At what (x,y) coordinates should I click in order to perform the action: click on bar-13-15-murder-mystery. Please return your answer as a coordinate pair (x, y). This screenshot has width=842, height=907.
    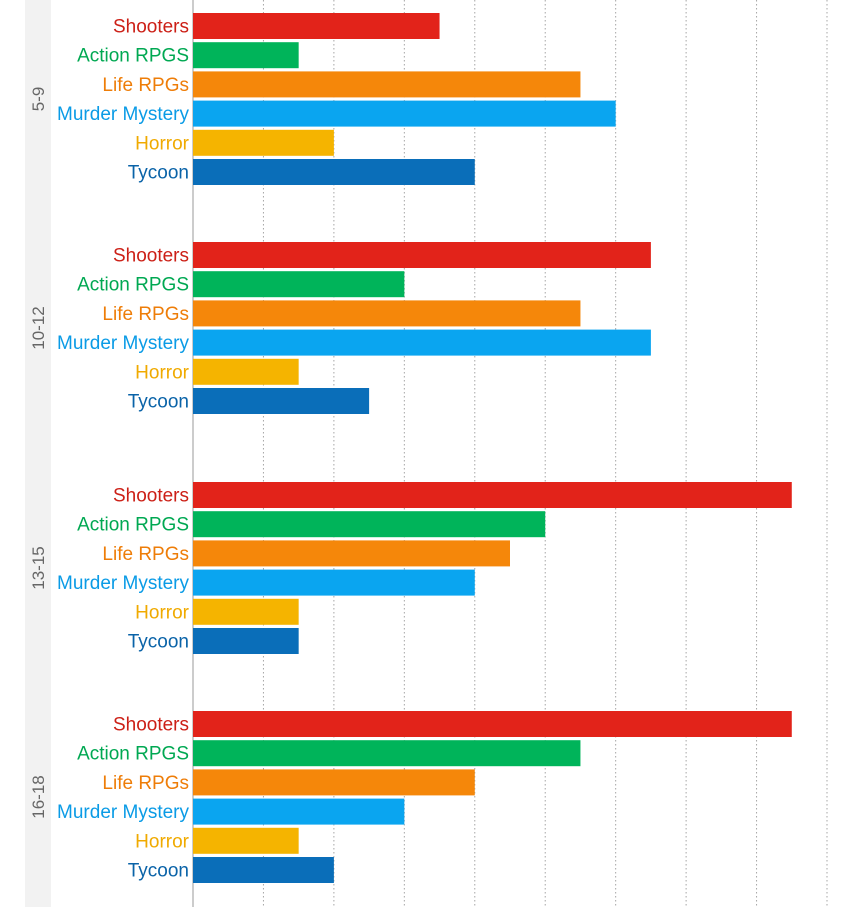
    Looking at the image, I should click on (334, 582).